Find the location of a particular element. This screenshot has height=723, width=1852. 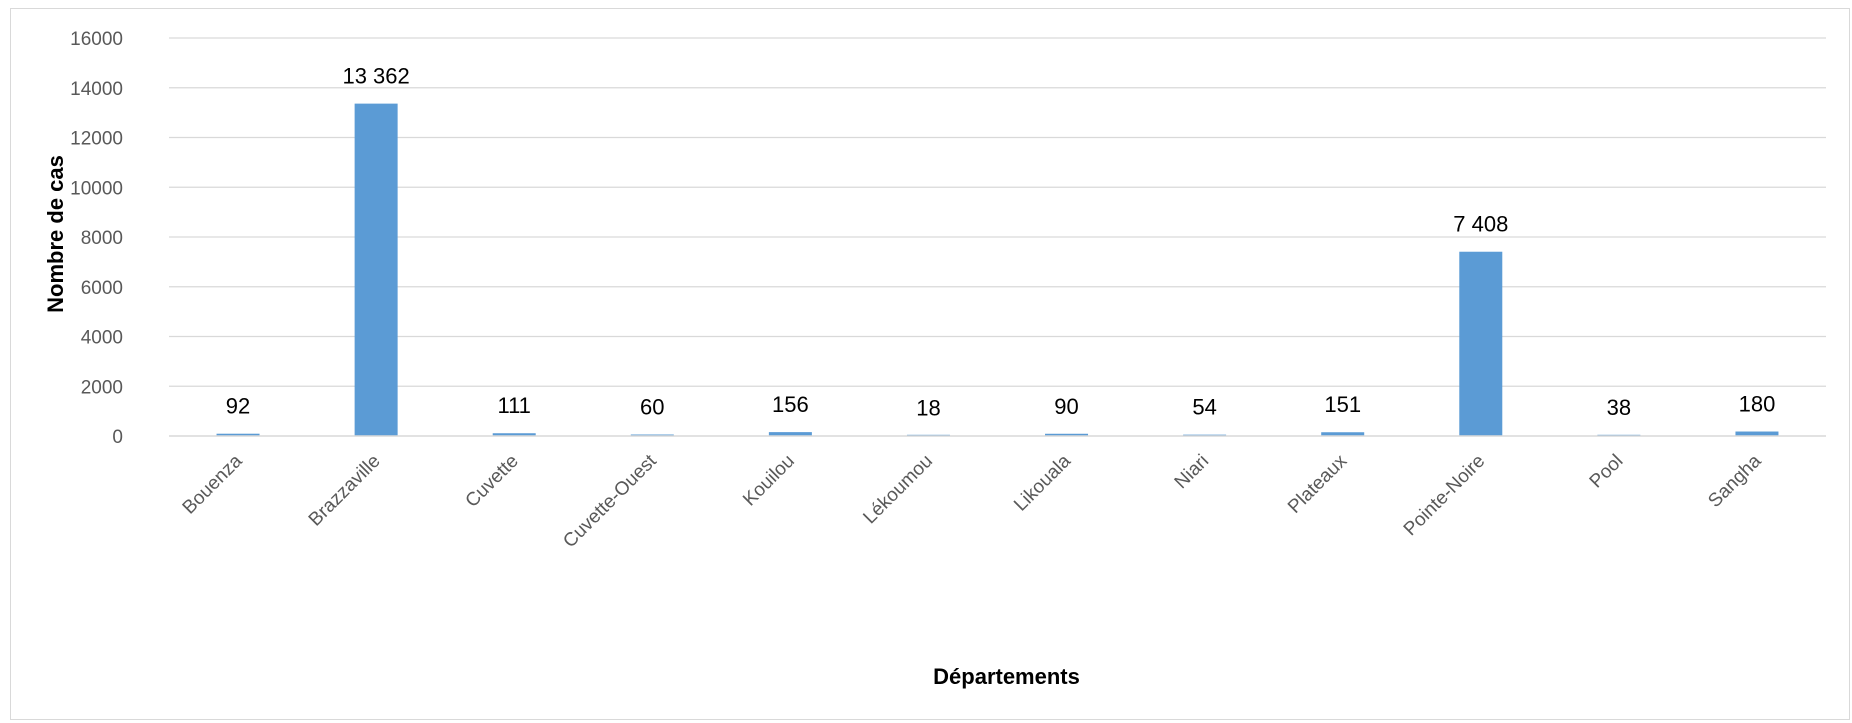

x-category-label: Sangha is located at coordinates (1734, 480).